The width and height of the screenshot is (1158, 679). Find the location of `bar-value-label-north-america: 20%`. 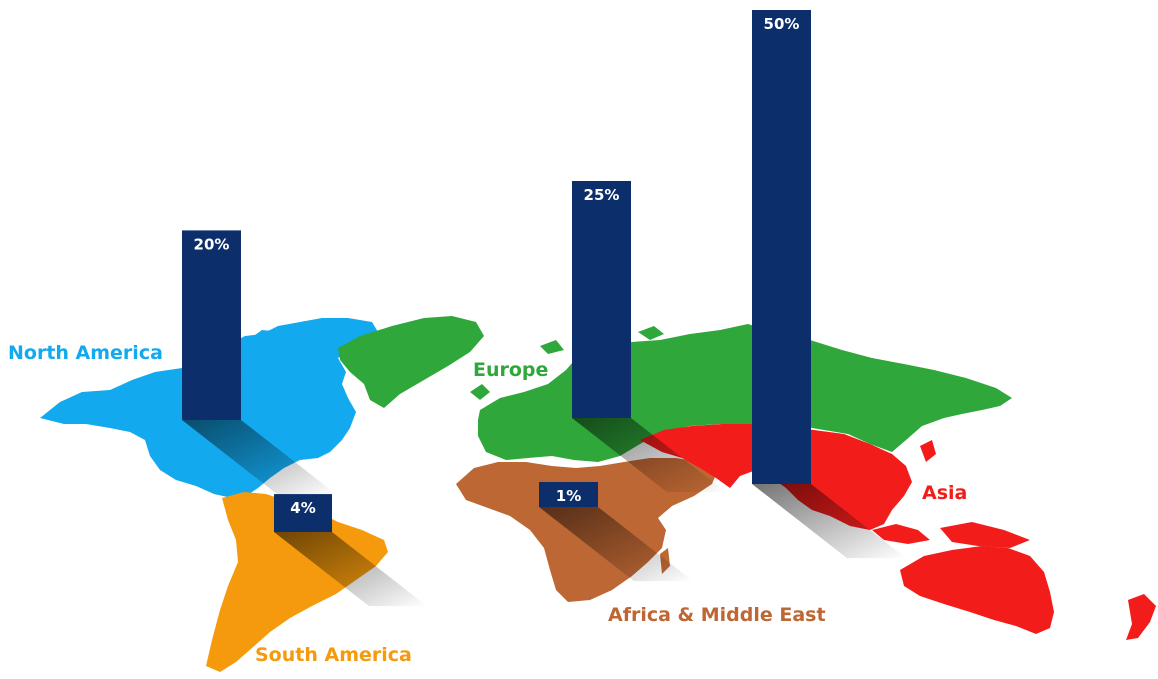

bar-value-label-north-america: 20% is located at coordinates (212, 244).